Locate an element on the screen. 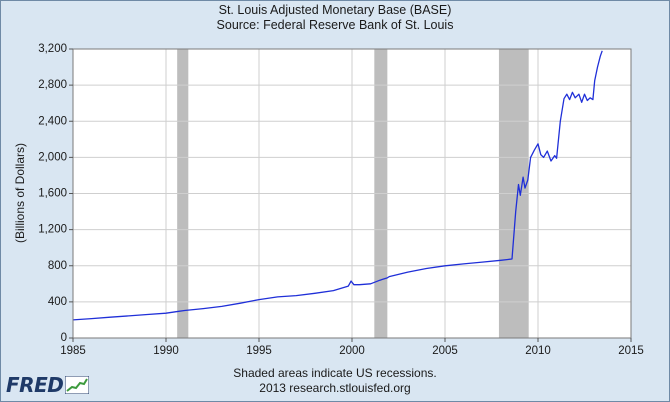 The width and height of the screenshot is (670, 402). x-tick-label: 1985 is located at coordinates (73, 351).